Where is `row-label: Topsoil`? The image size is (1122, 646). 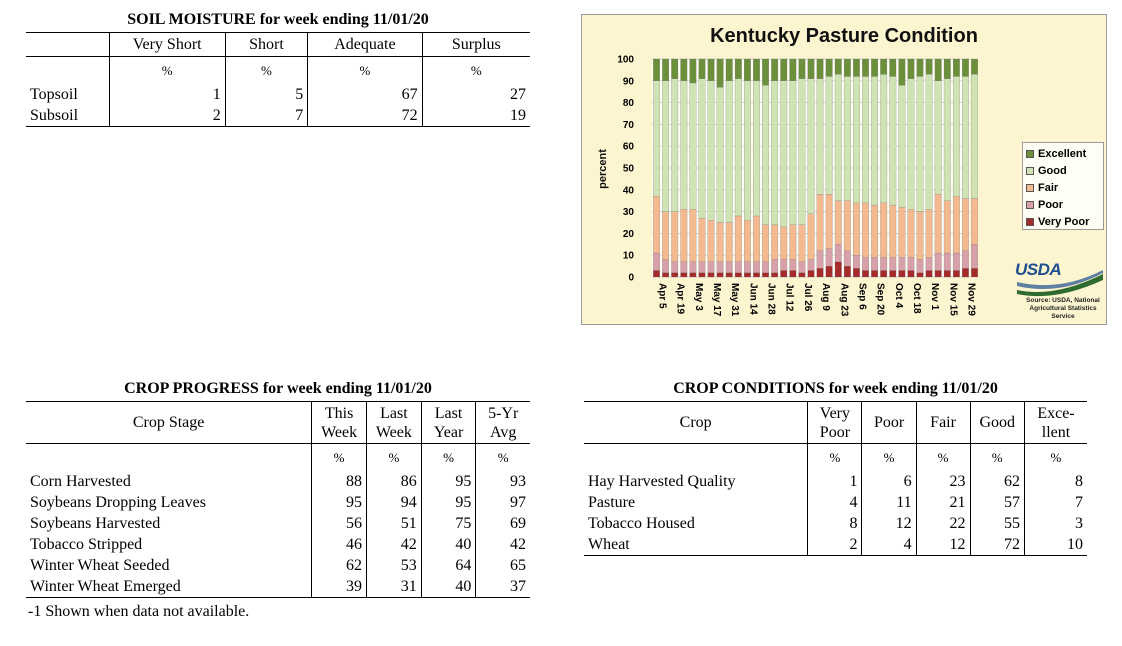 row-label: Topsoil is located at coordinates (54, 94).